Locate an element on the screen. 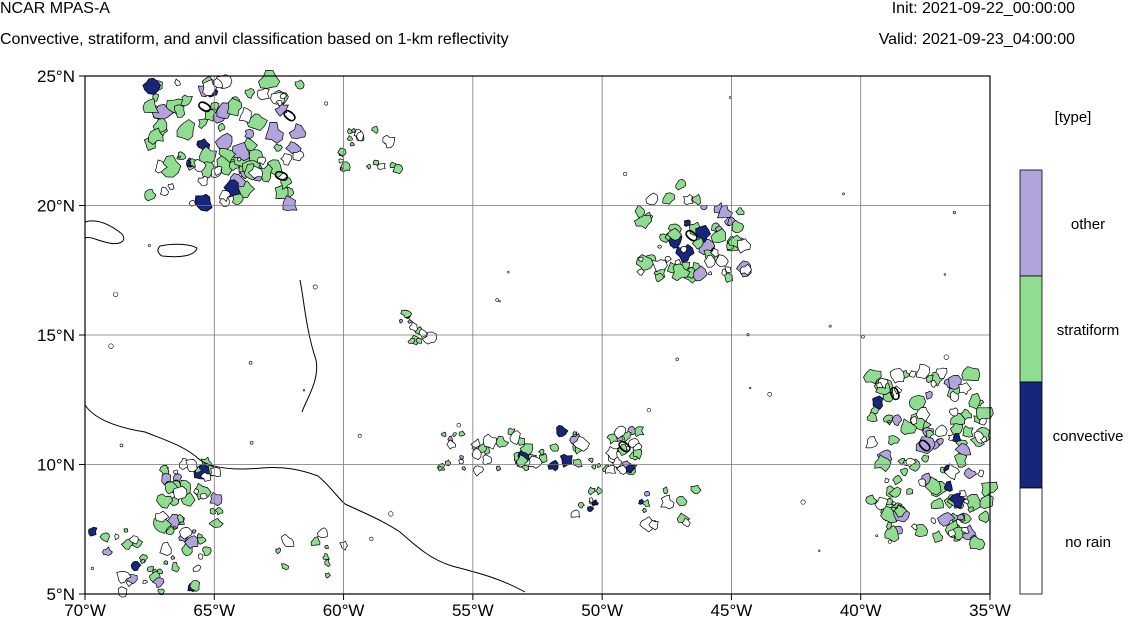 This screenshot has width=1128, height=641. legend: [type] other stratiform convective no rain is located at coordinates (1071, 352).